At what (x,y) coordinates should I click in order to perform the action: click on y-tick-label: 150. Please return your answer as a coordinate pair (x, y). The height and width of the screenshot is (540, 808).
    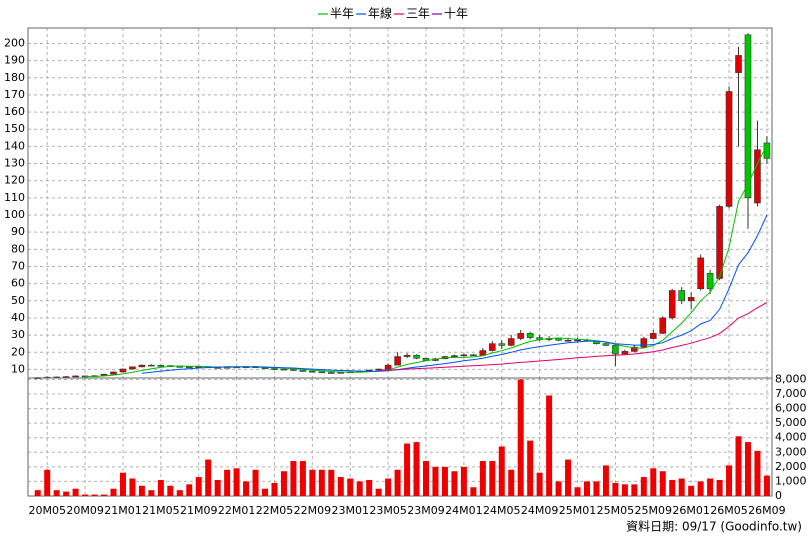
    Looking at the image, I should click on (14, 128).